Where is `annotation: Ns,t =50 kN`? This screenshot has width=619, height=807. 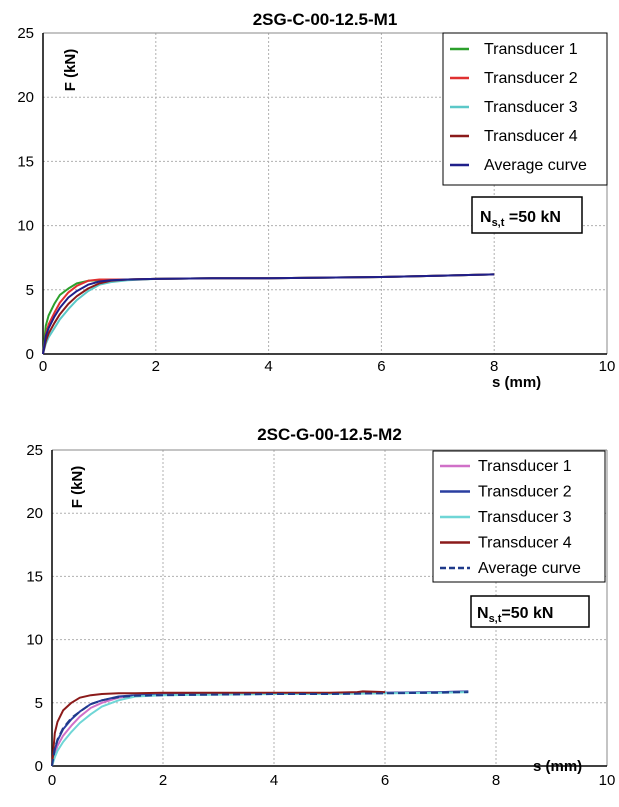
annotation: Ns,t =50 kN is located at coordinates (527, 215).